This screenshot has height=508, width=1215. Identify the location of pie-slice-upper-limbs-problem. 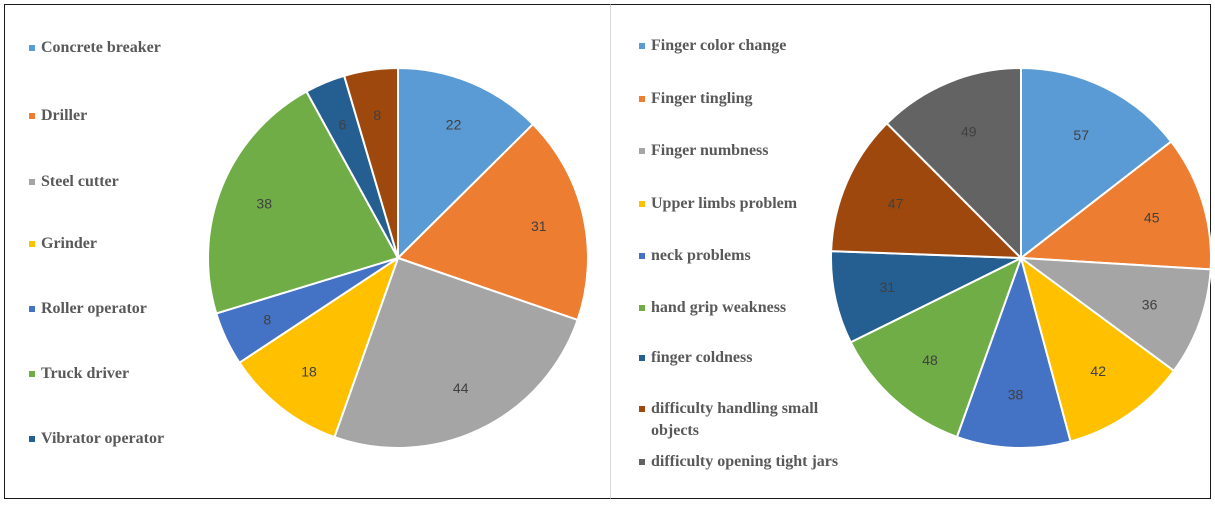
(1097, 349).